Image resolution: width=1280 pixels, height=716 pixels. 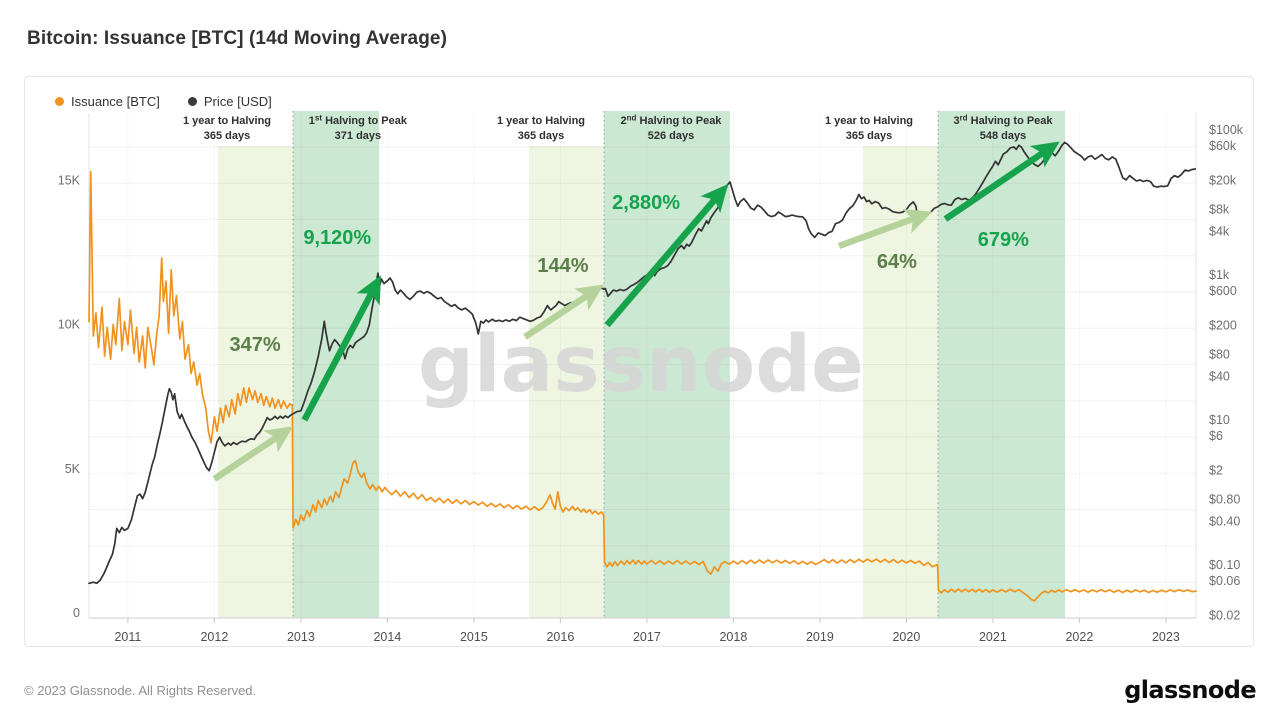 I want to click on legend-label-price: Price [USD], so click(x=237, y=101).